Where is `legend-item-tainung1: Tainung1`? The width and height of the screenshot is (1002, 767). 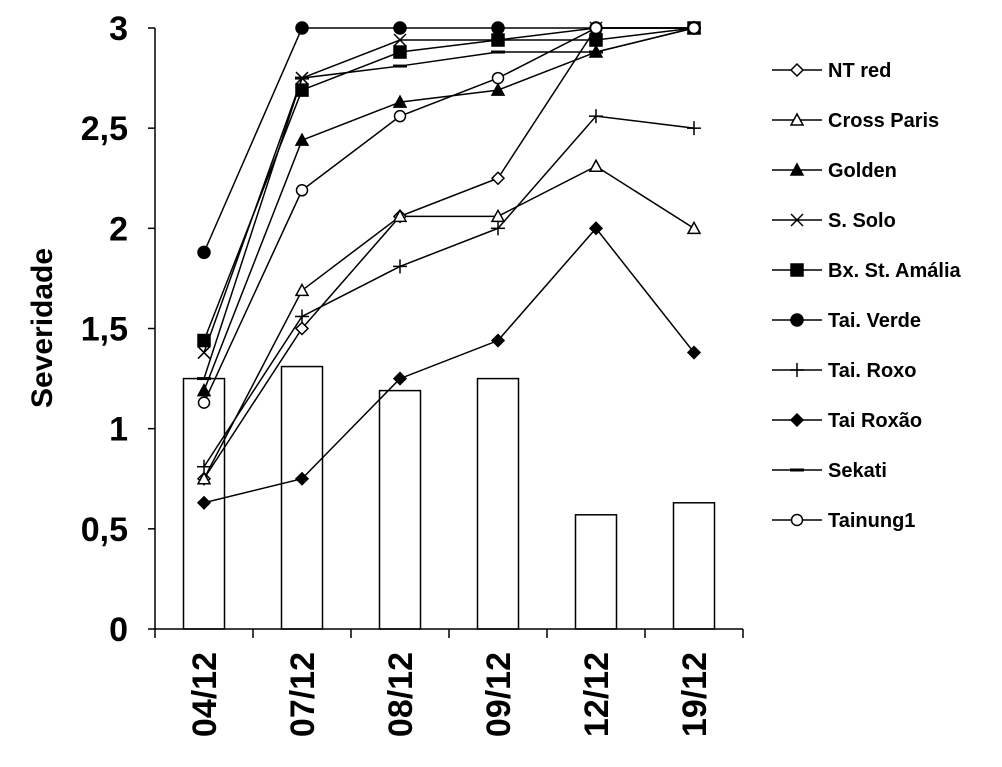
legend-item-tainung1: Tainung1 is located at coordinates (843, 521).